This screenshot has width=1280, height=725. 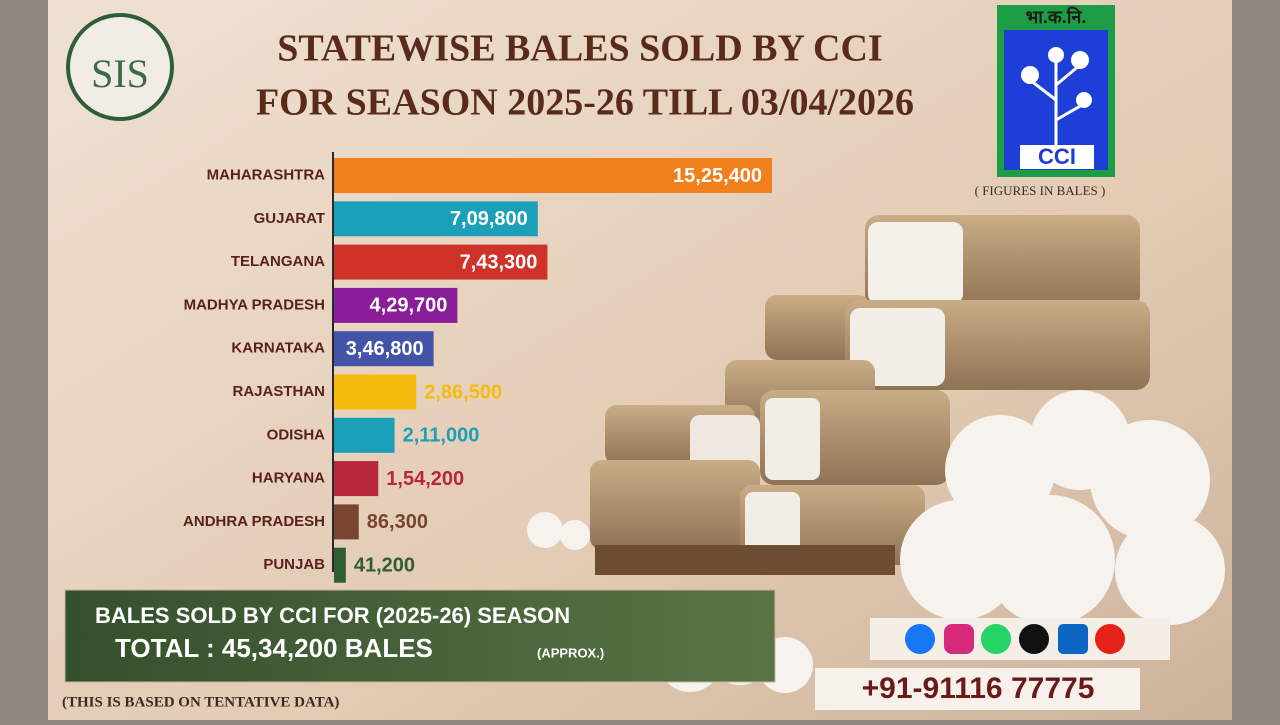 I want to click on logo-cci: CCI, so click(x=1057, y=156).